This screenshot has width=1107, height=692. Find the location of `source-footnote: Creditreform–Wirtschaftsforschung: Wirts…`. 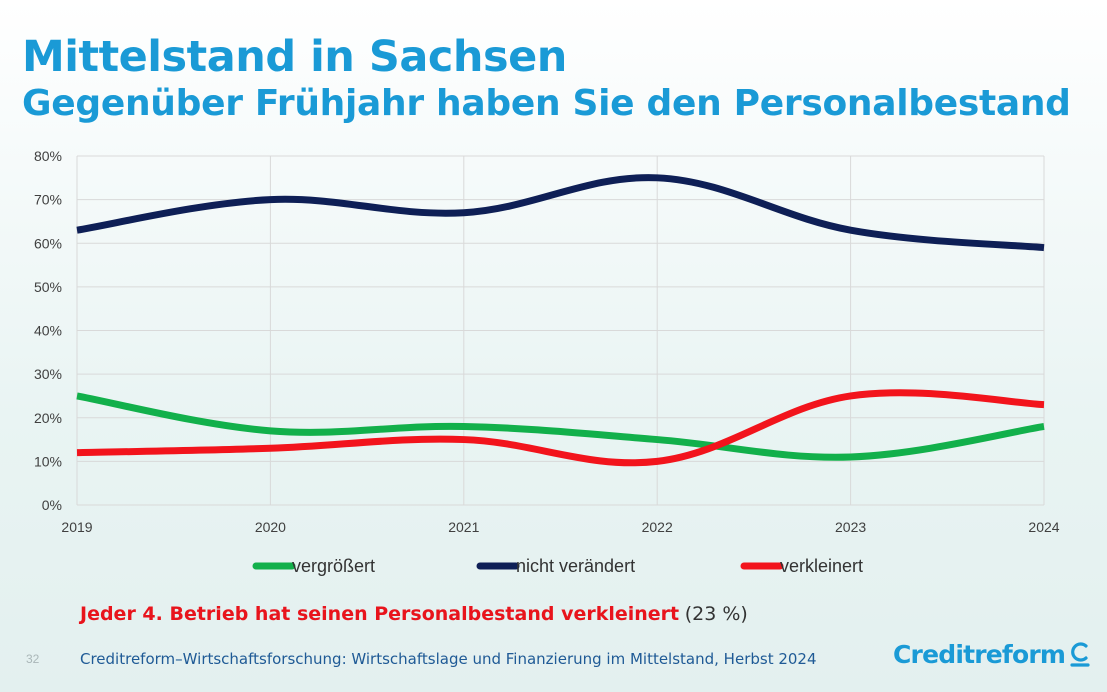

source-footnote: Creditreform–Wirtschaftsforschung: Wirts… is located at coordinates (448, 659).